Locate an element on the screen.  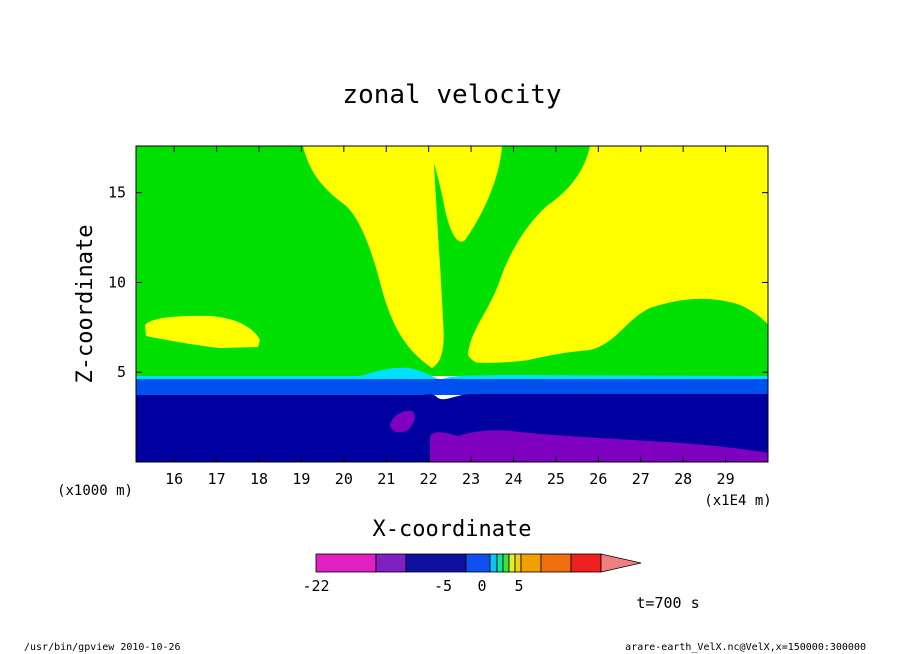
contour-region-blue is located at coordinates (452, 387).